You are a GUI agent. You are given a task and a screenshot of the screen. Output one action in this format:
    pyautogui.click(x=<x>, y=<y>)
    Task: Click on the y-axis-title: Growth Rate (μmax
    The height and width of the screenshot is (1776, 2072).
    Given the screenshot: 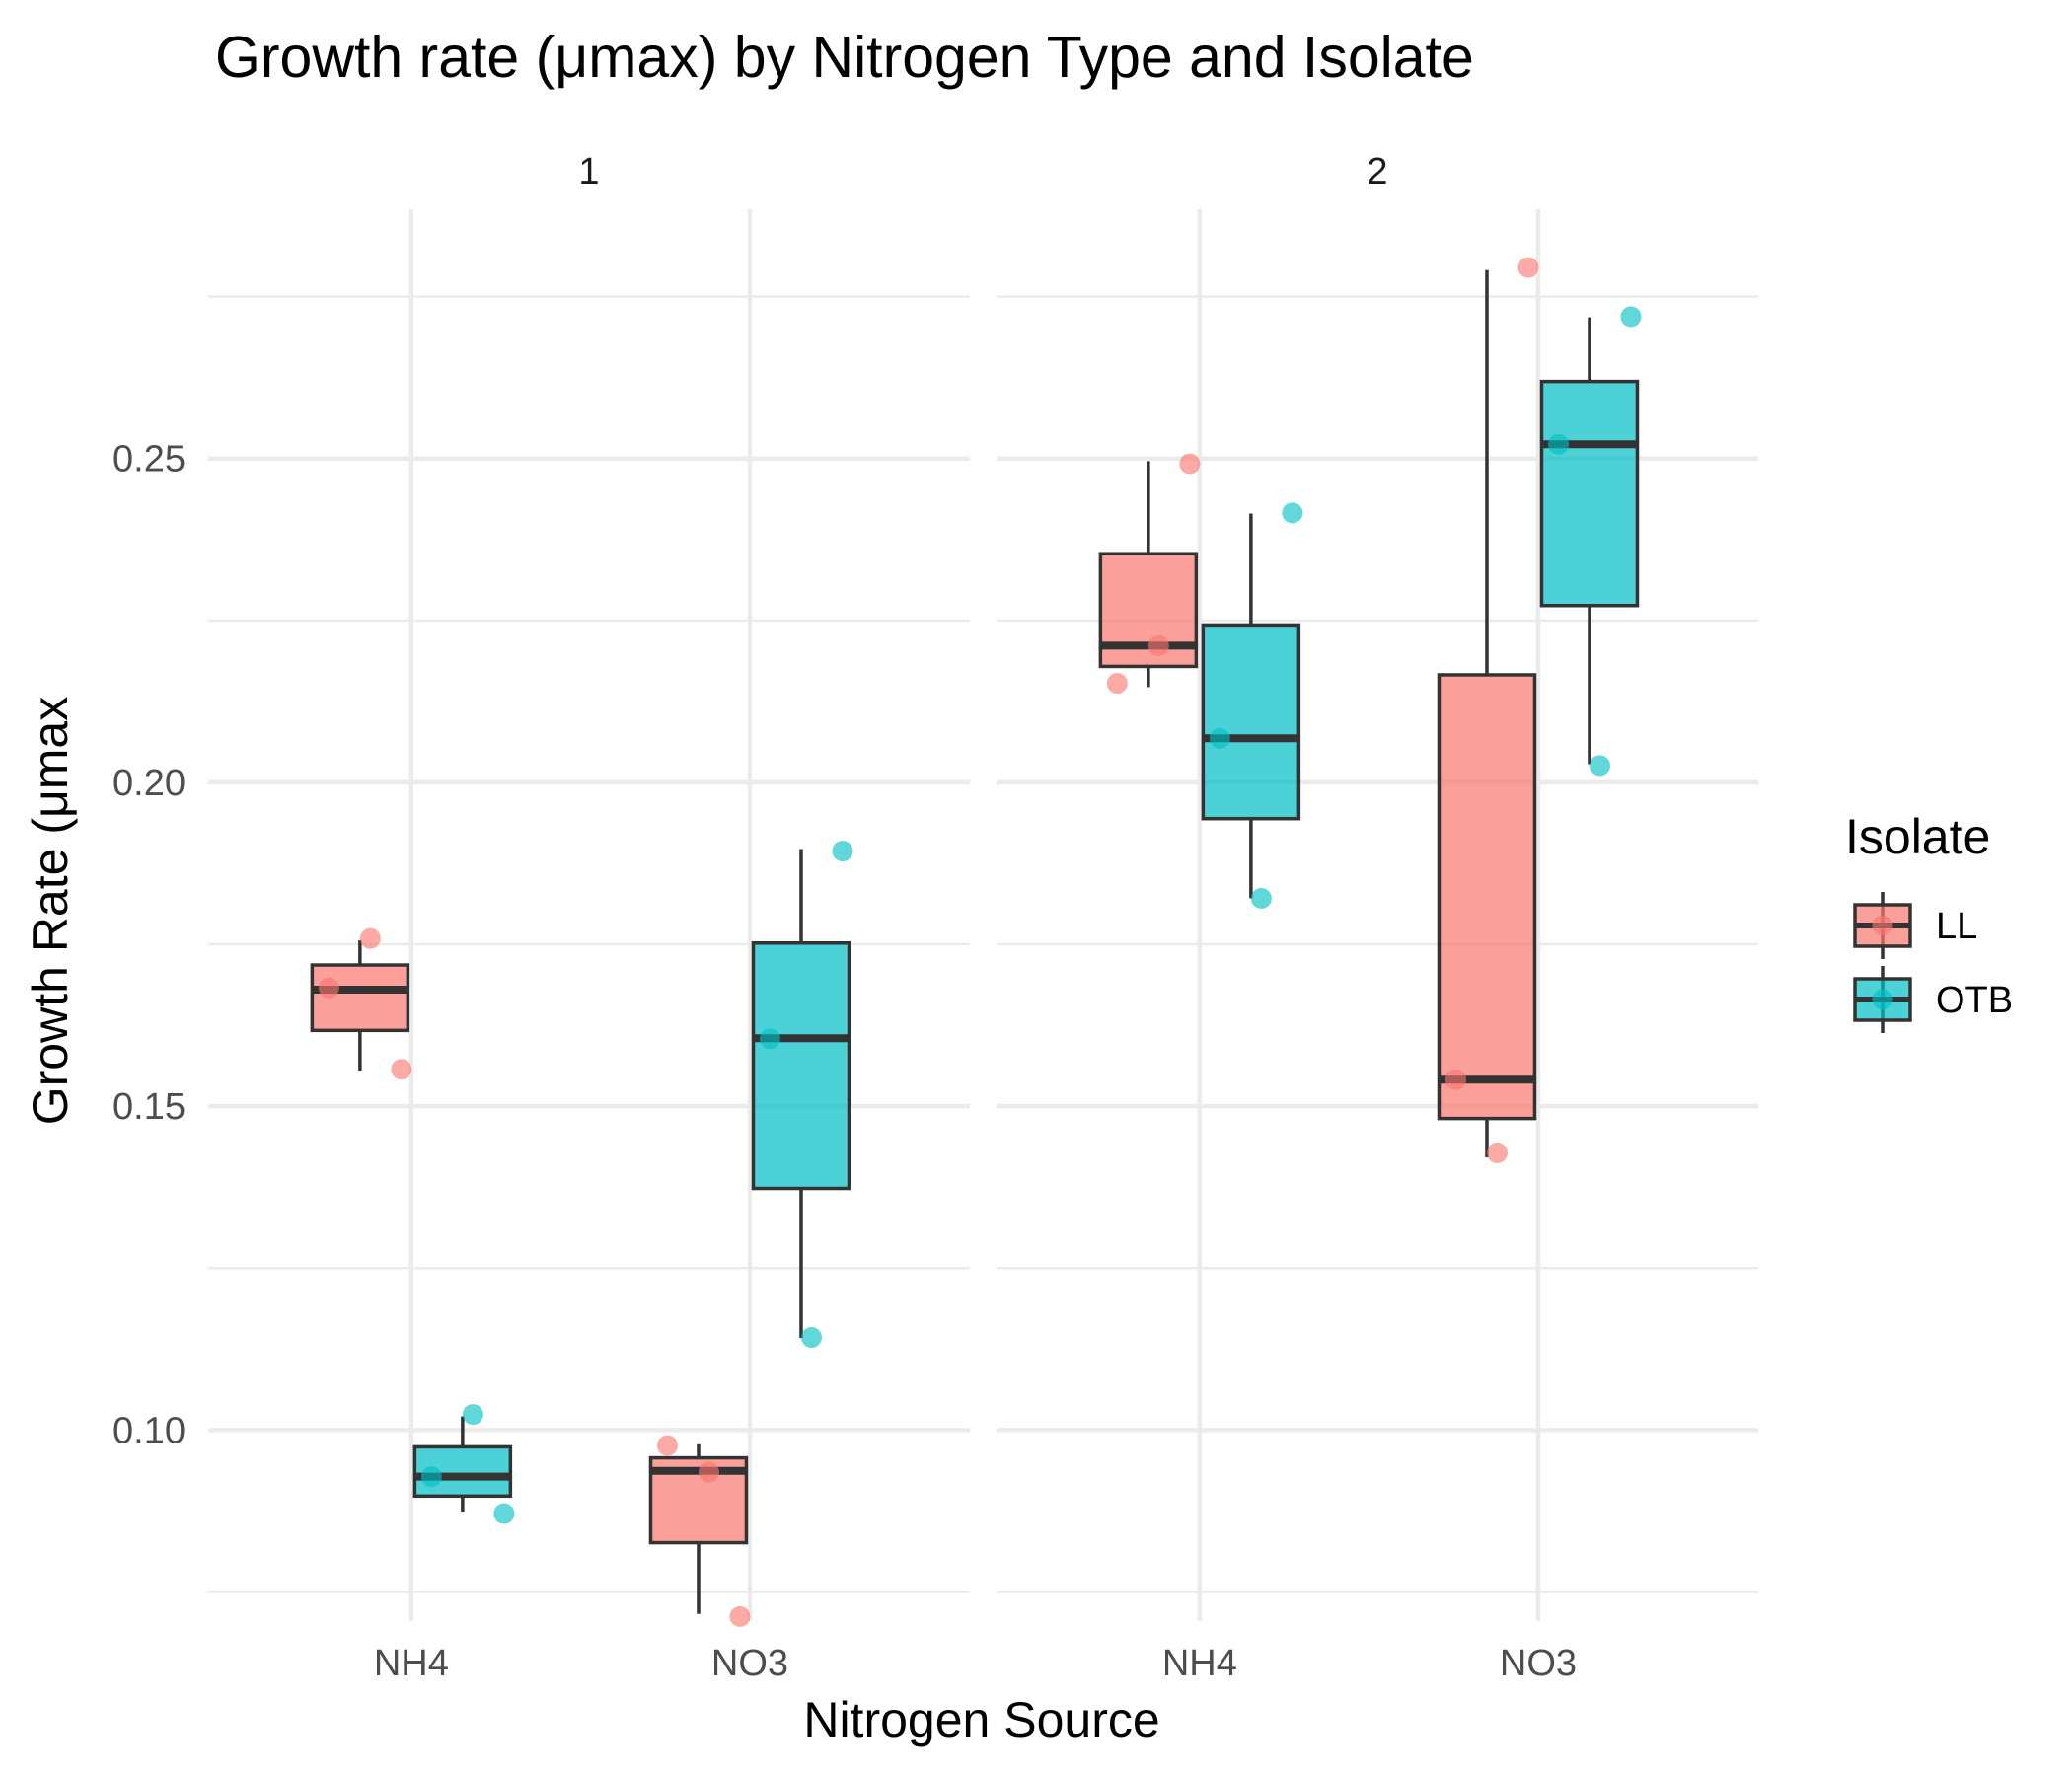 What is the action you would take?
    pyautogui.click(x=51, y=911)
    